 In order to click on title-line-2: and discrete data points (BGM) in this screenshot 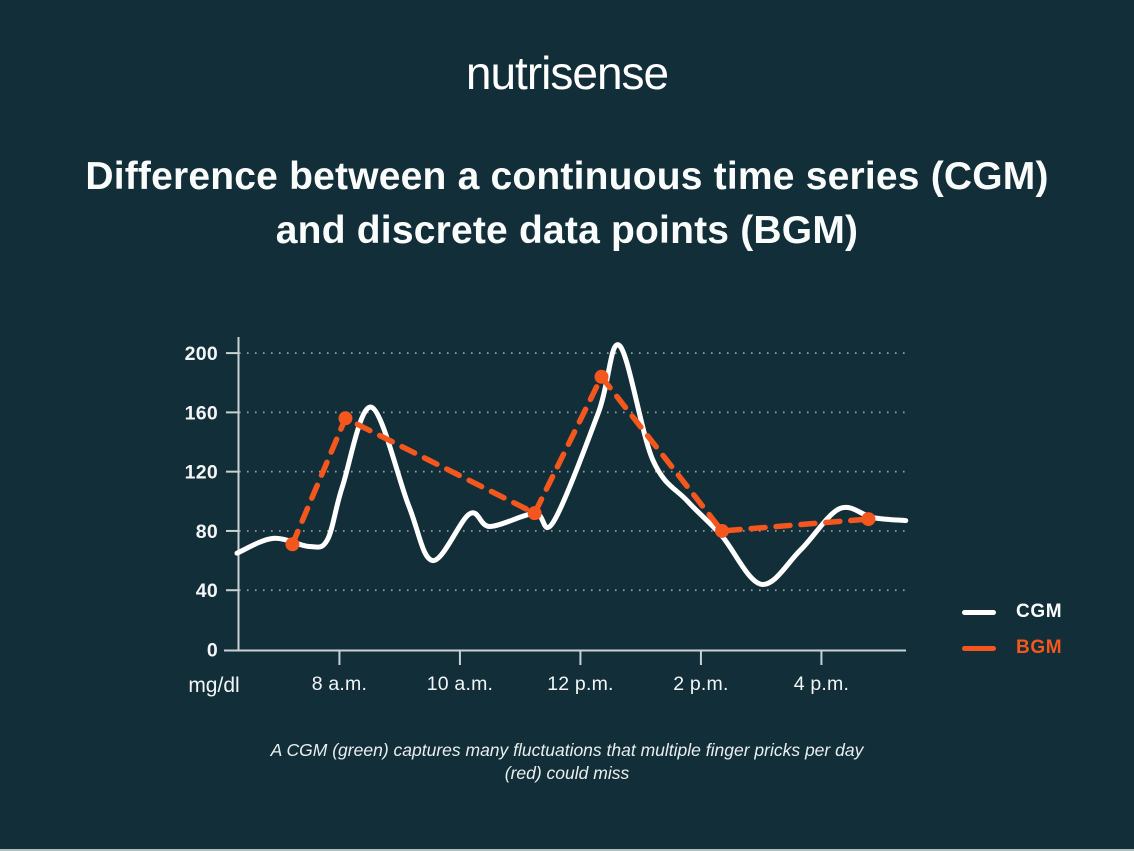, I will do `click(567, 230)`.